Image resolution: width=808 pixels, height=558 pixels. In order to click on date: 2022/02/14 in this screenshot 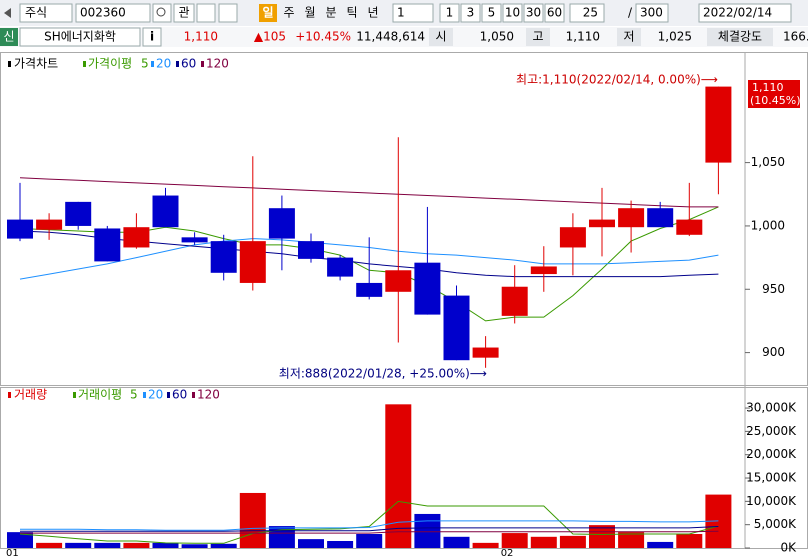, I will do `click(737, 13)`.